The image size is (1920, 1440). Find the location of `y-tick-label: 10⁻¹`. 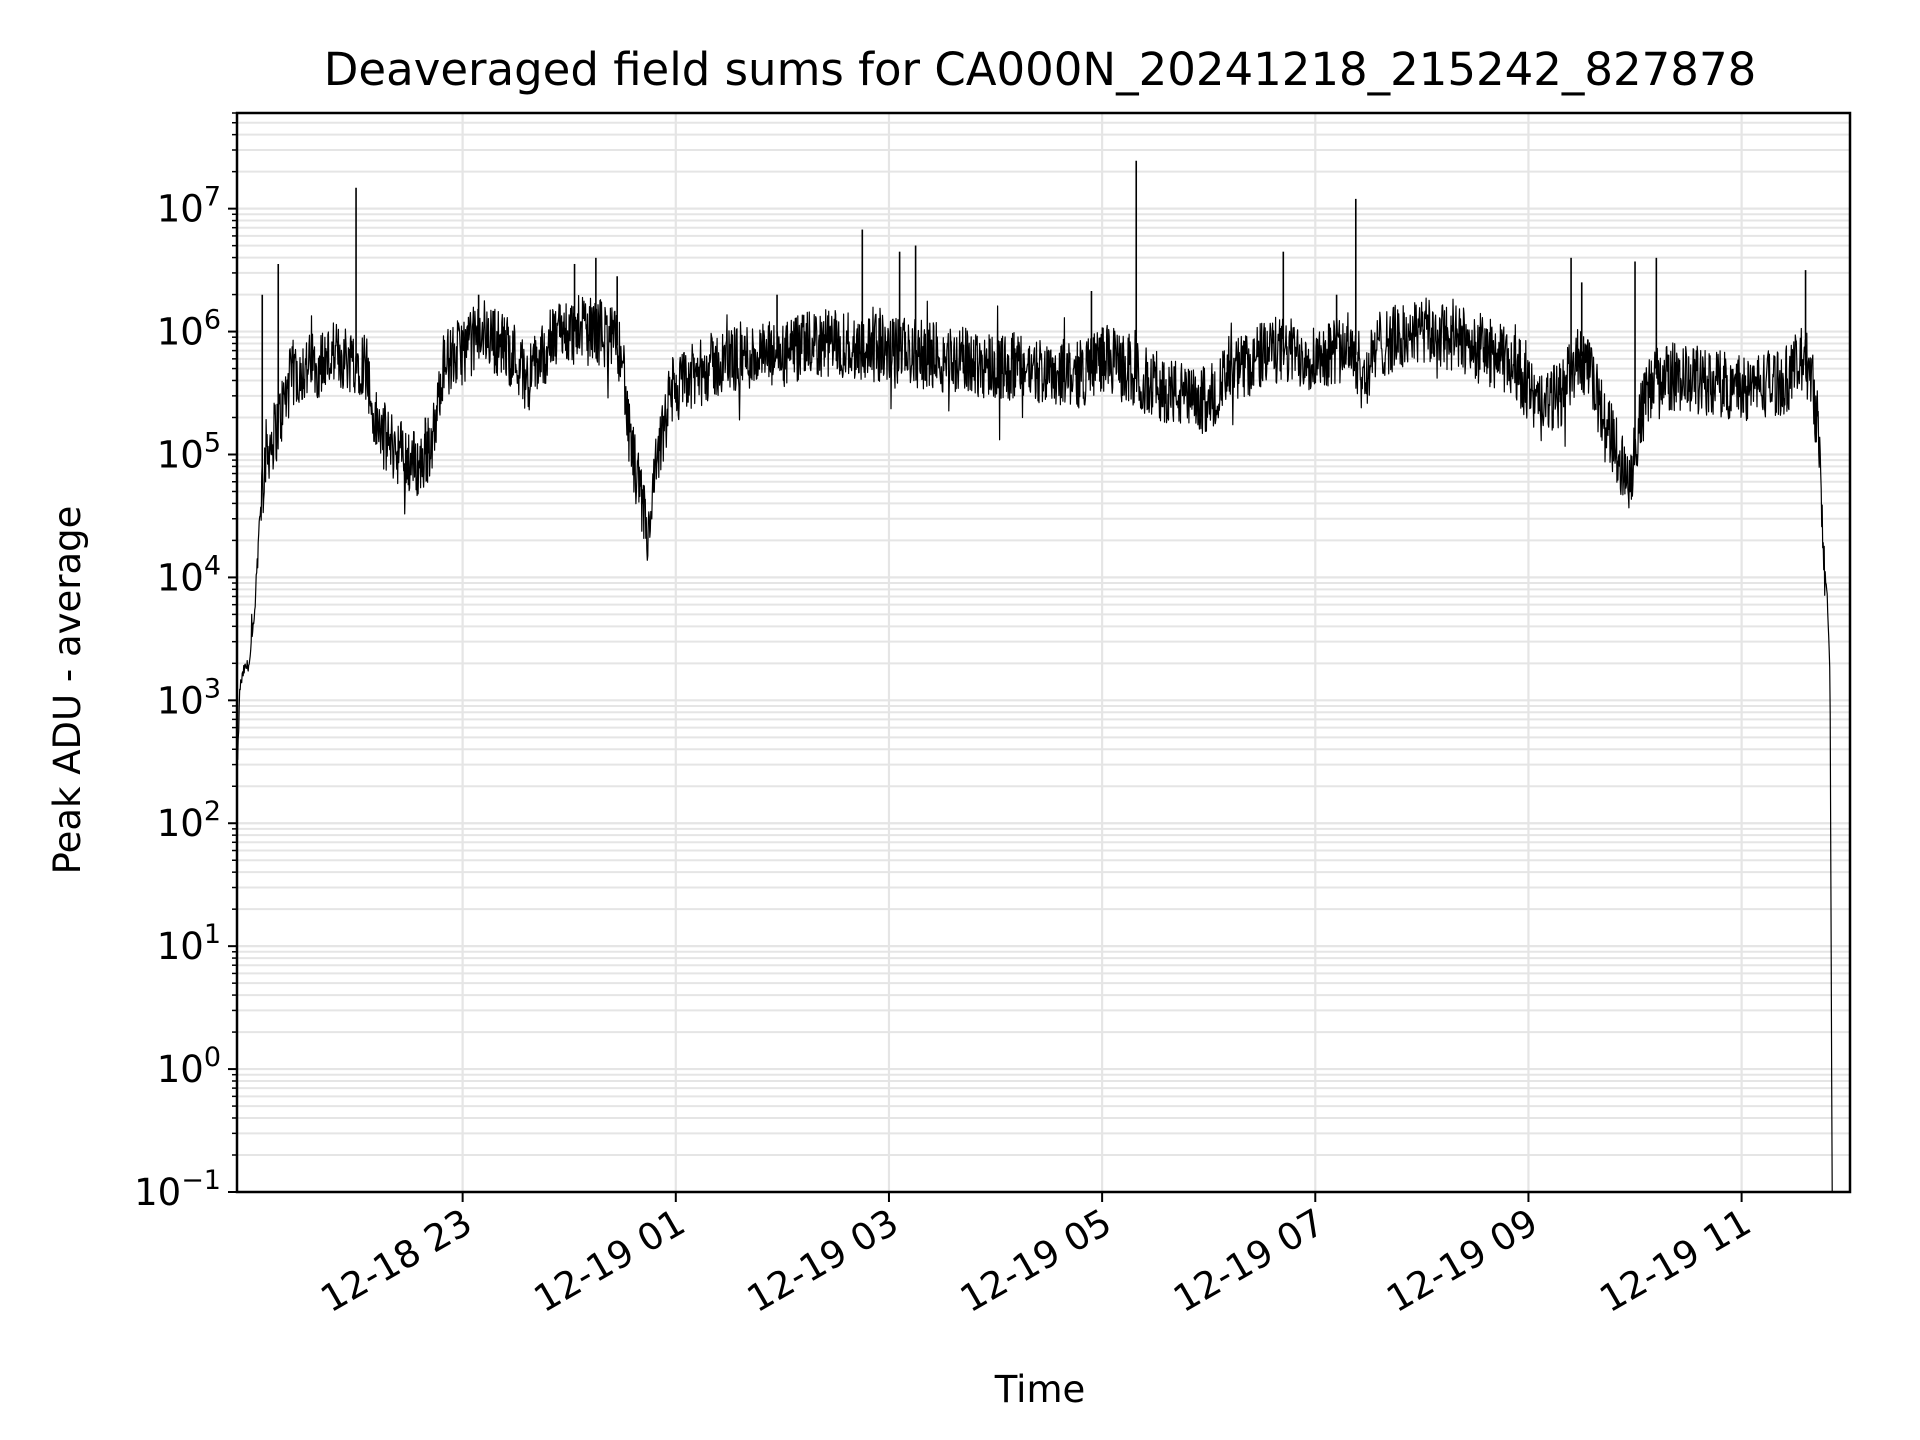

y-tick-label: 10⁻¹ is located at coordinates (177, 1189).